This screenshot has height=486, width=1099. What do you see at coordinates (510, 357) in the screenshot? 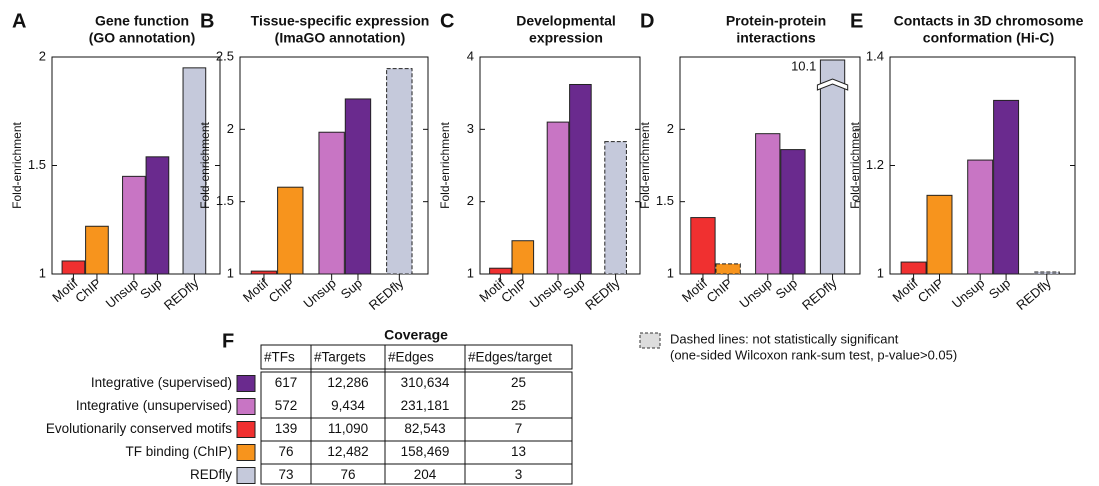
I see `table-header: #Edges/target` at bounding box center [510, 357].